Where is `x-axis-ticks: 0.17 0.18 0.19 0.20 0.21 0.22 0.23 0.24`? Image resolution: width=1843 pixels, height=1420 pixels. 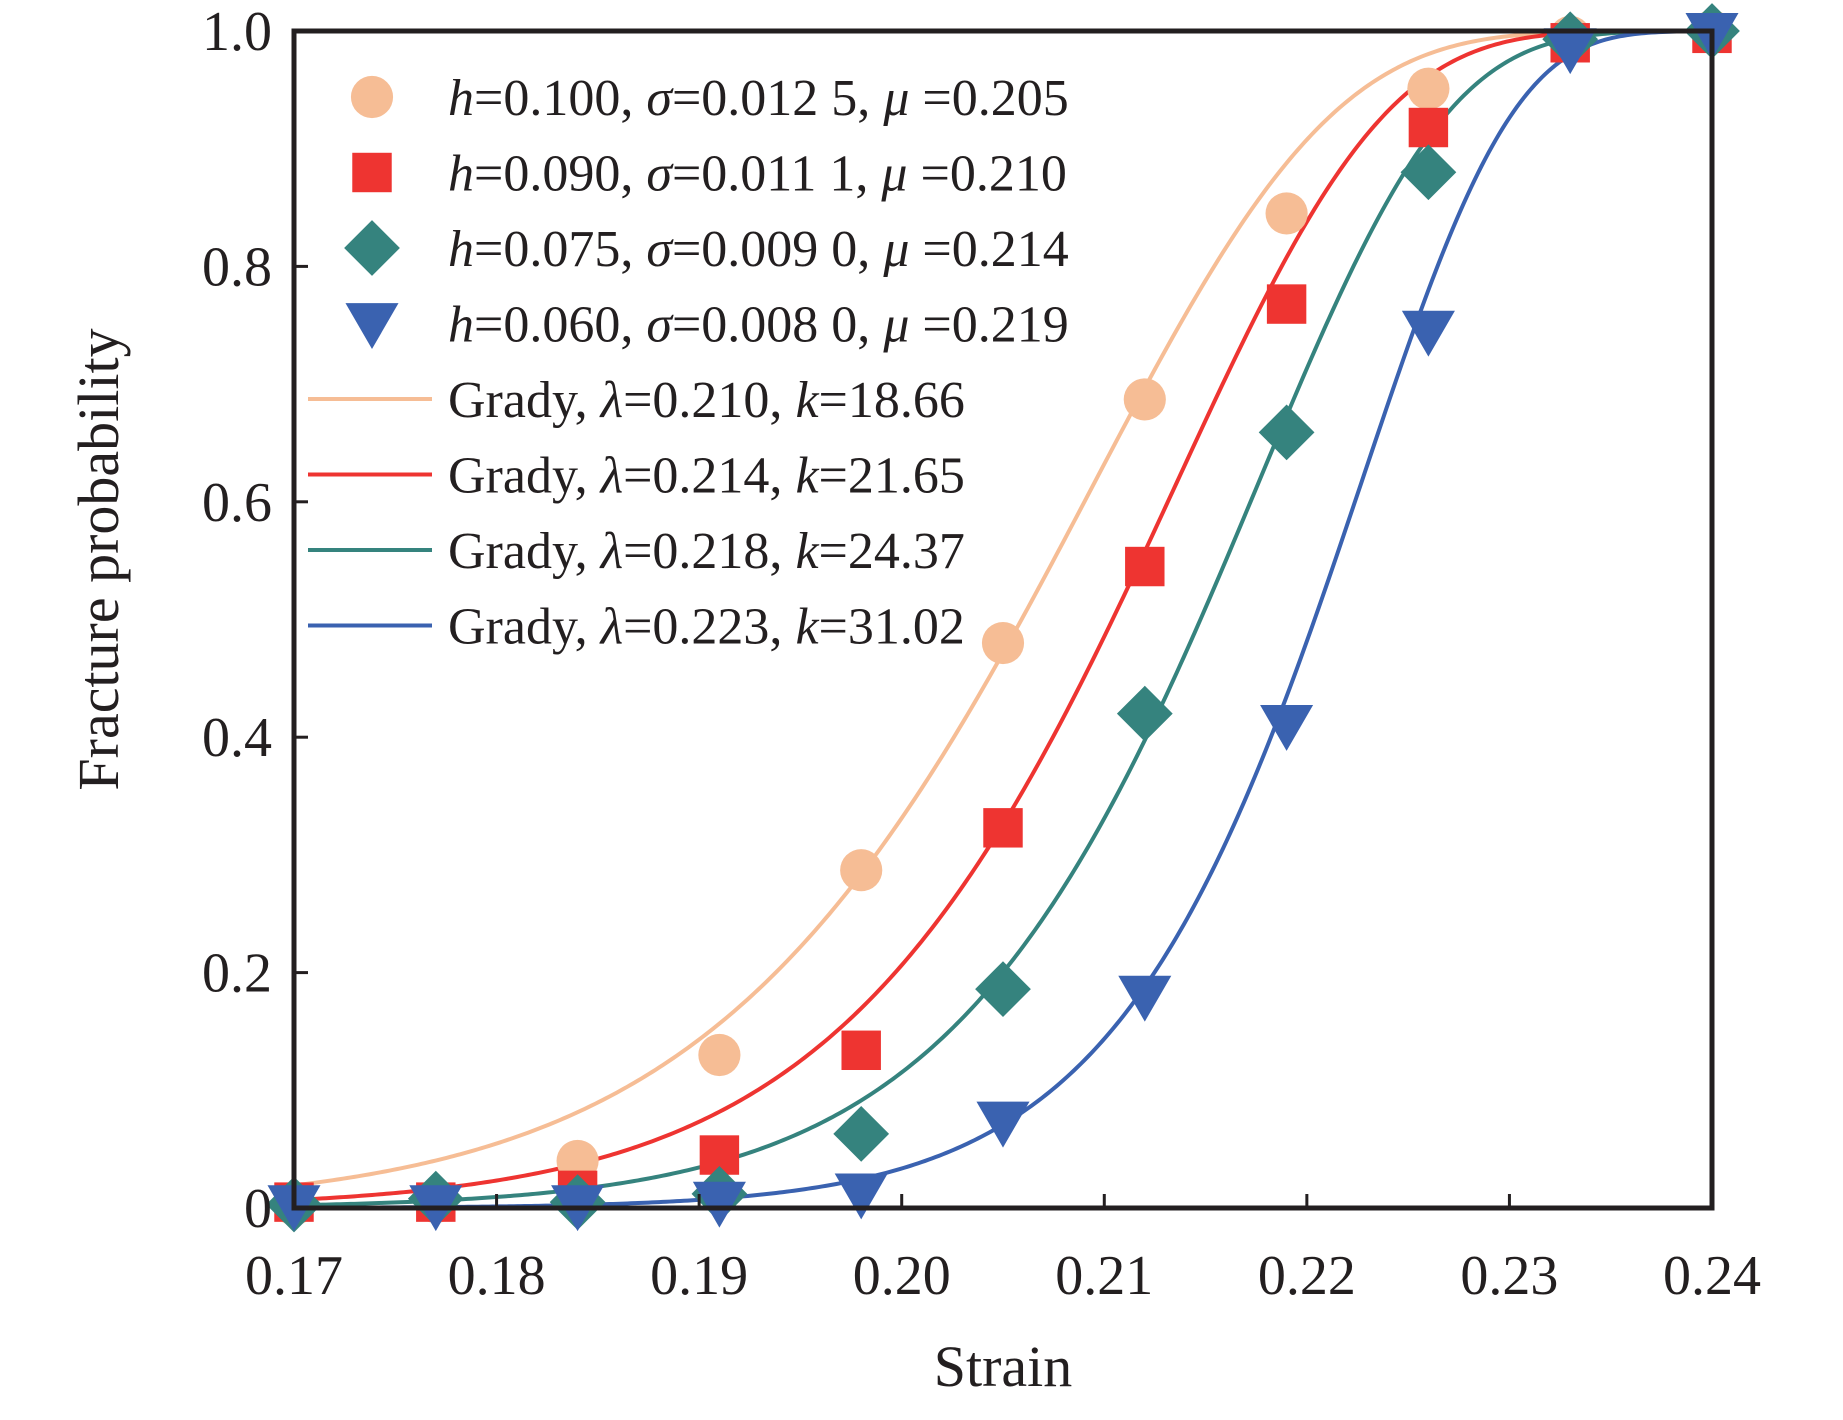 x-axis-ticks: 0.17 0.18 0.19 0.20 0.21 0.22 0.23 0.24 is located at coordinates (1003, 1250).